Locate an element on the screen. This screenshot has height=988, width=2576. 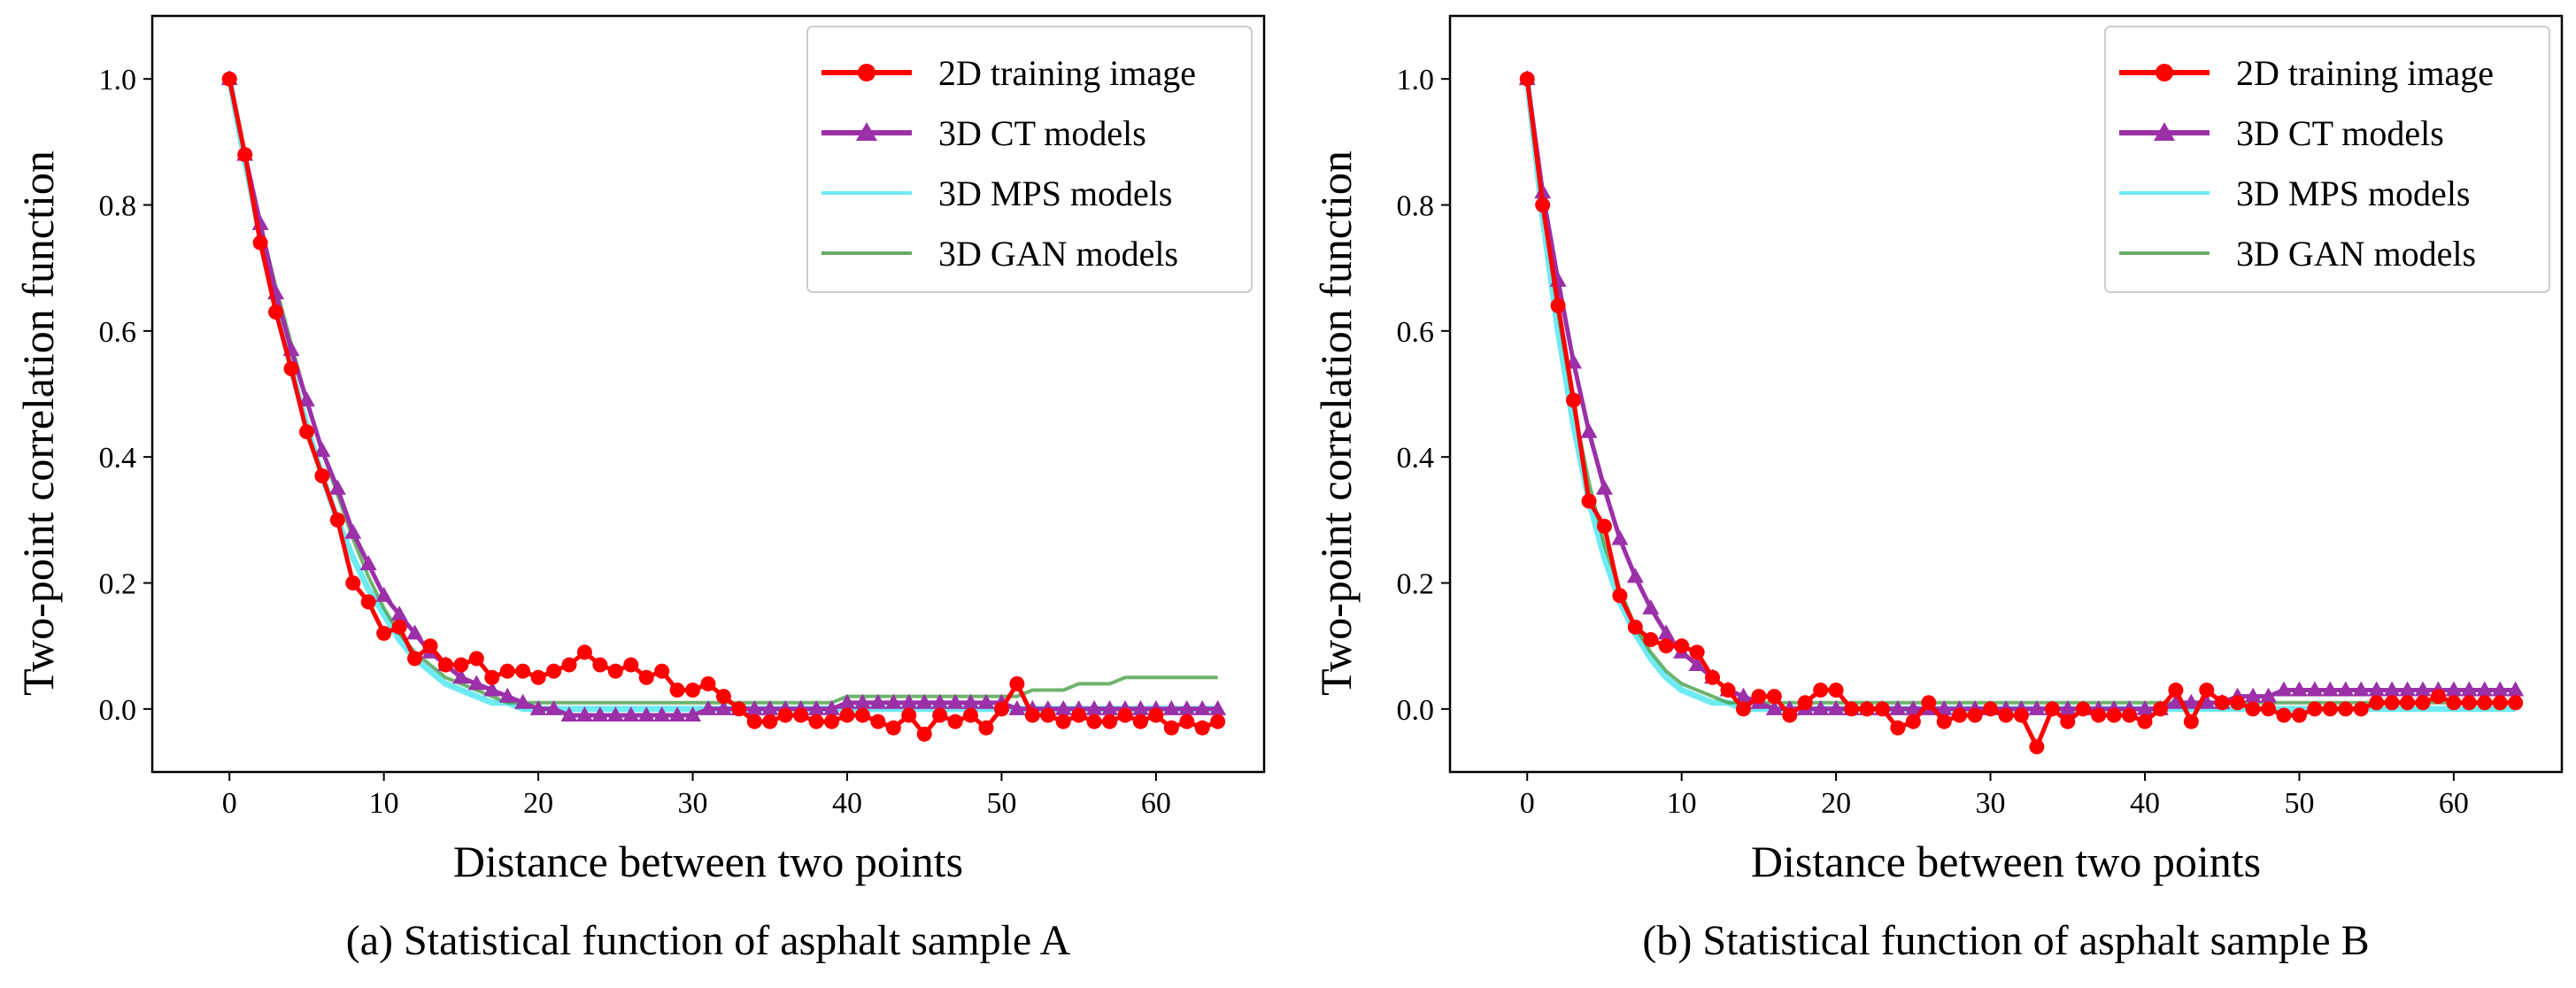
x-tick-label: 10 is located at coordinates (1682, 803).